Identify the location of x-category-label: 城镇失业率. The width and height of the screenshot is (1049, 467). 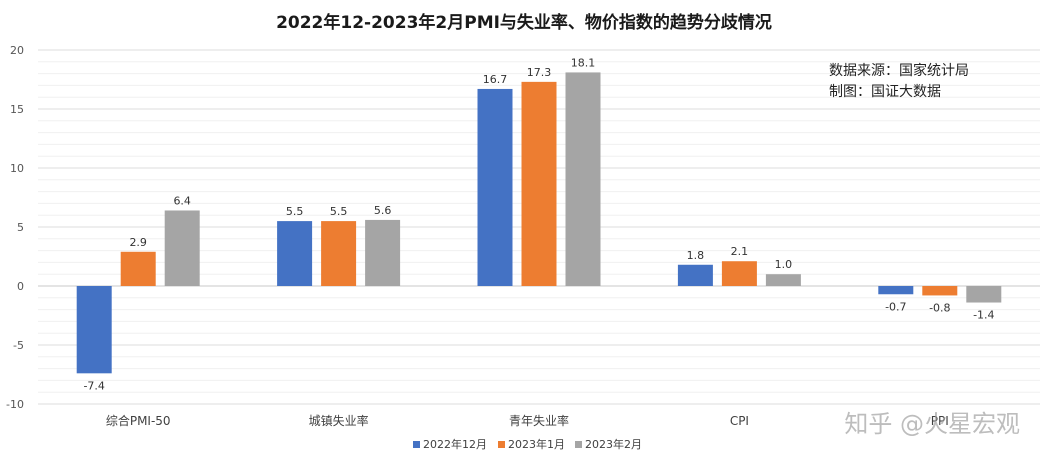
(339, 420).